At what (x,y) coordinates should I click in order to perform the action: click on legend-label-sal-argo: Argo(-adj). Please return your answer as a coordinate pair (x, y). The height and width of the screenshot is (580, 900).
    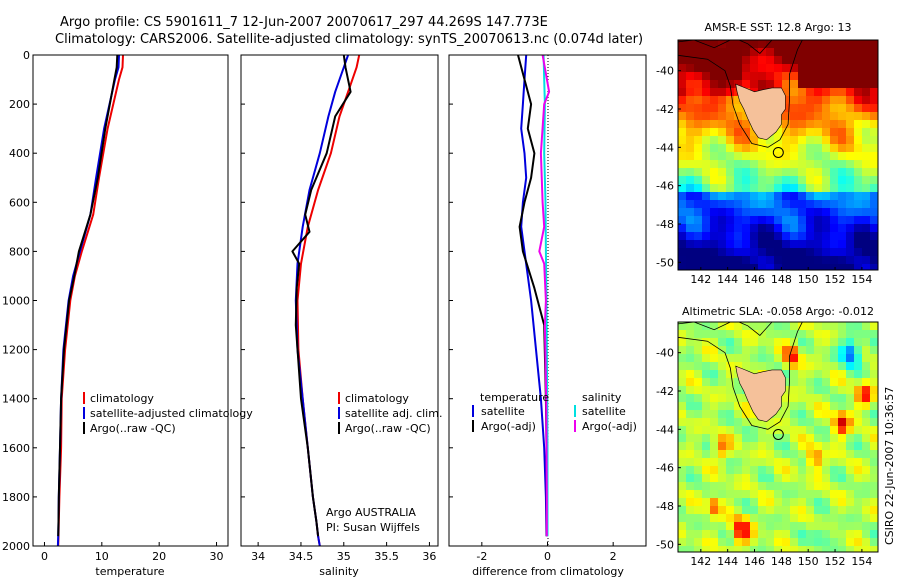
    Looking at the image, I should click on (609, 426).